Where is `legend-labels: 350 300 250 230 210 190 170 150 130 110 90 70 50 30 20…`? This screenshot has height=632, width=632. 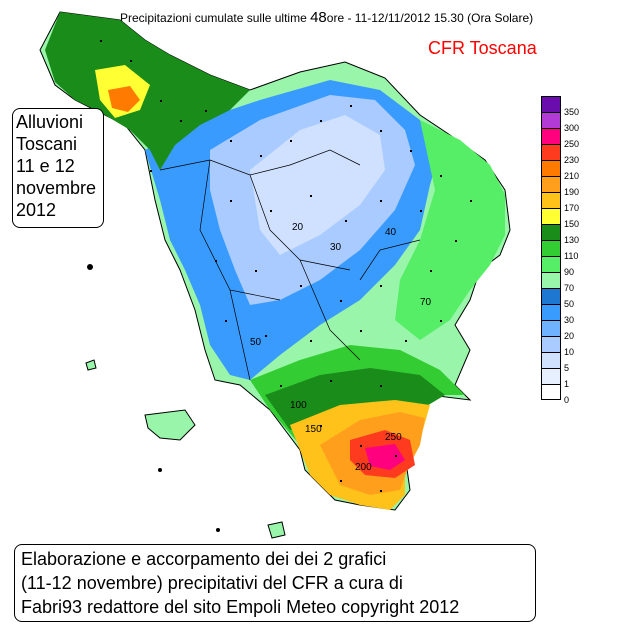
legend-labels: 350 300 250 230 210 190 170 150 130 110 90 70 50 30 20… is located at coordinates (571, 256).